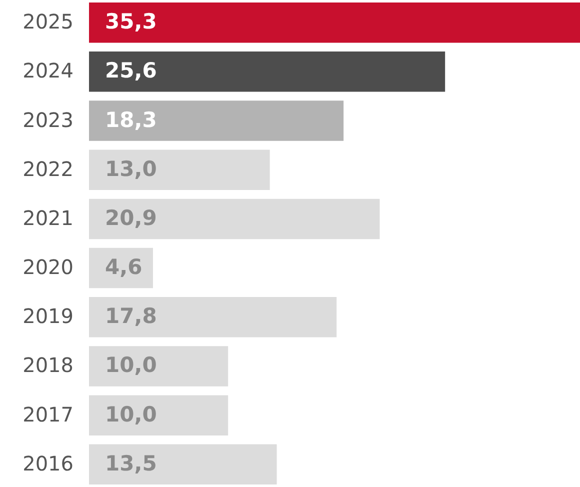 The height and width of the screenshot is (487, 580). What do you see at coordinates (131, 463) in the screenshot?
I see `data-label: 13,5` at bounding box center [131, 463].